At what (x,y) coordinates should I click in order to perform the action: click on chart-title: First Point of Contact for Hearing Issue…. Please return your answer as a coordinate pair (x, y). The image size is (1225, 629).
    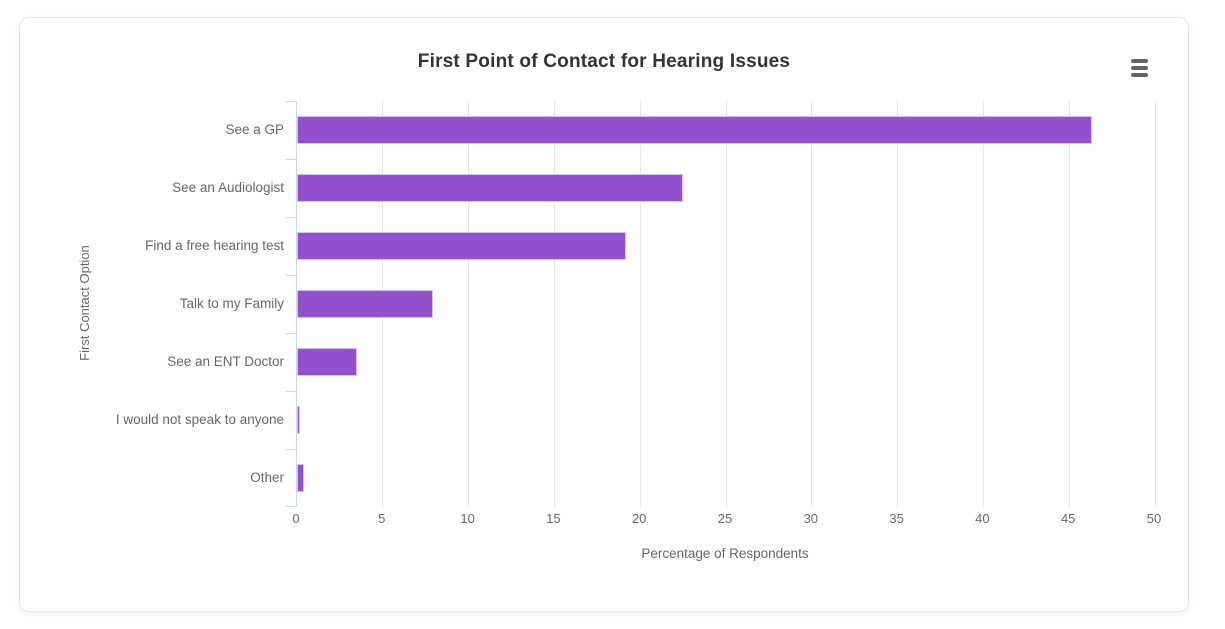
    Looking at the image, I should click on (604, 61).